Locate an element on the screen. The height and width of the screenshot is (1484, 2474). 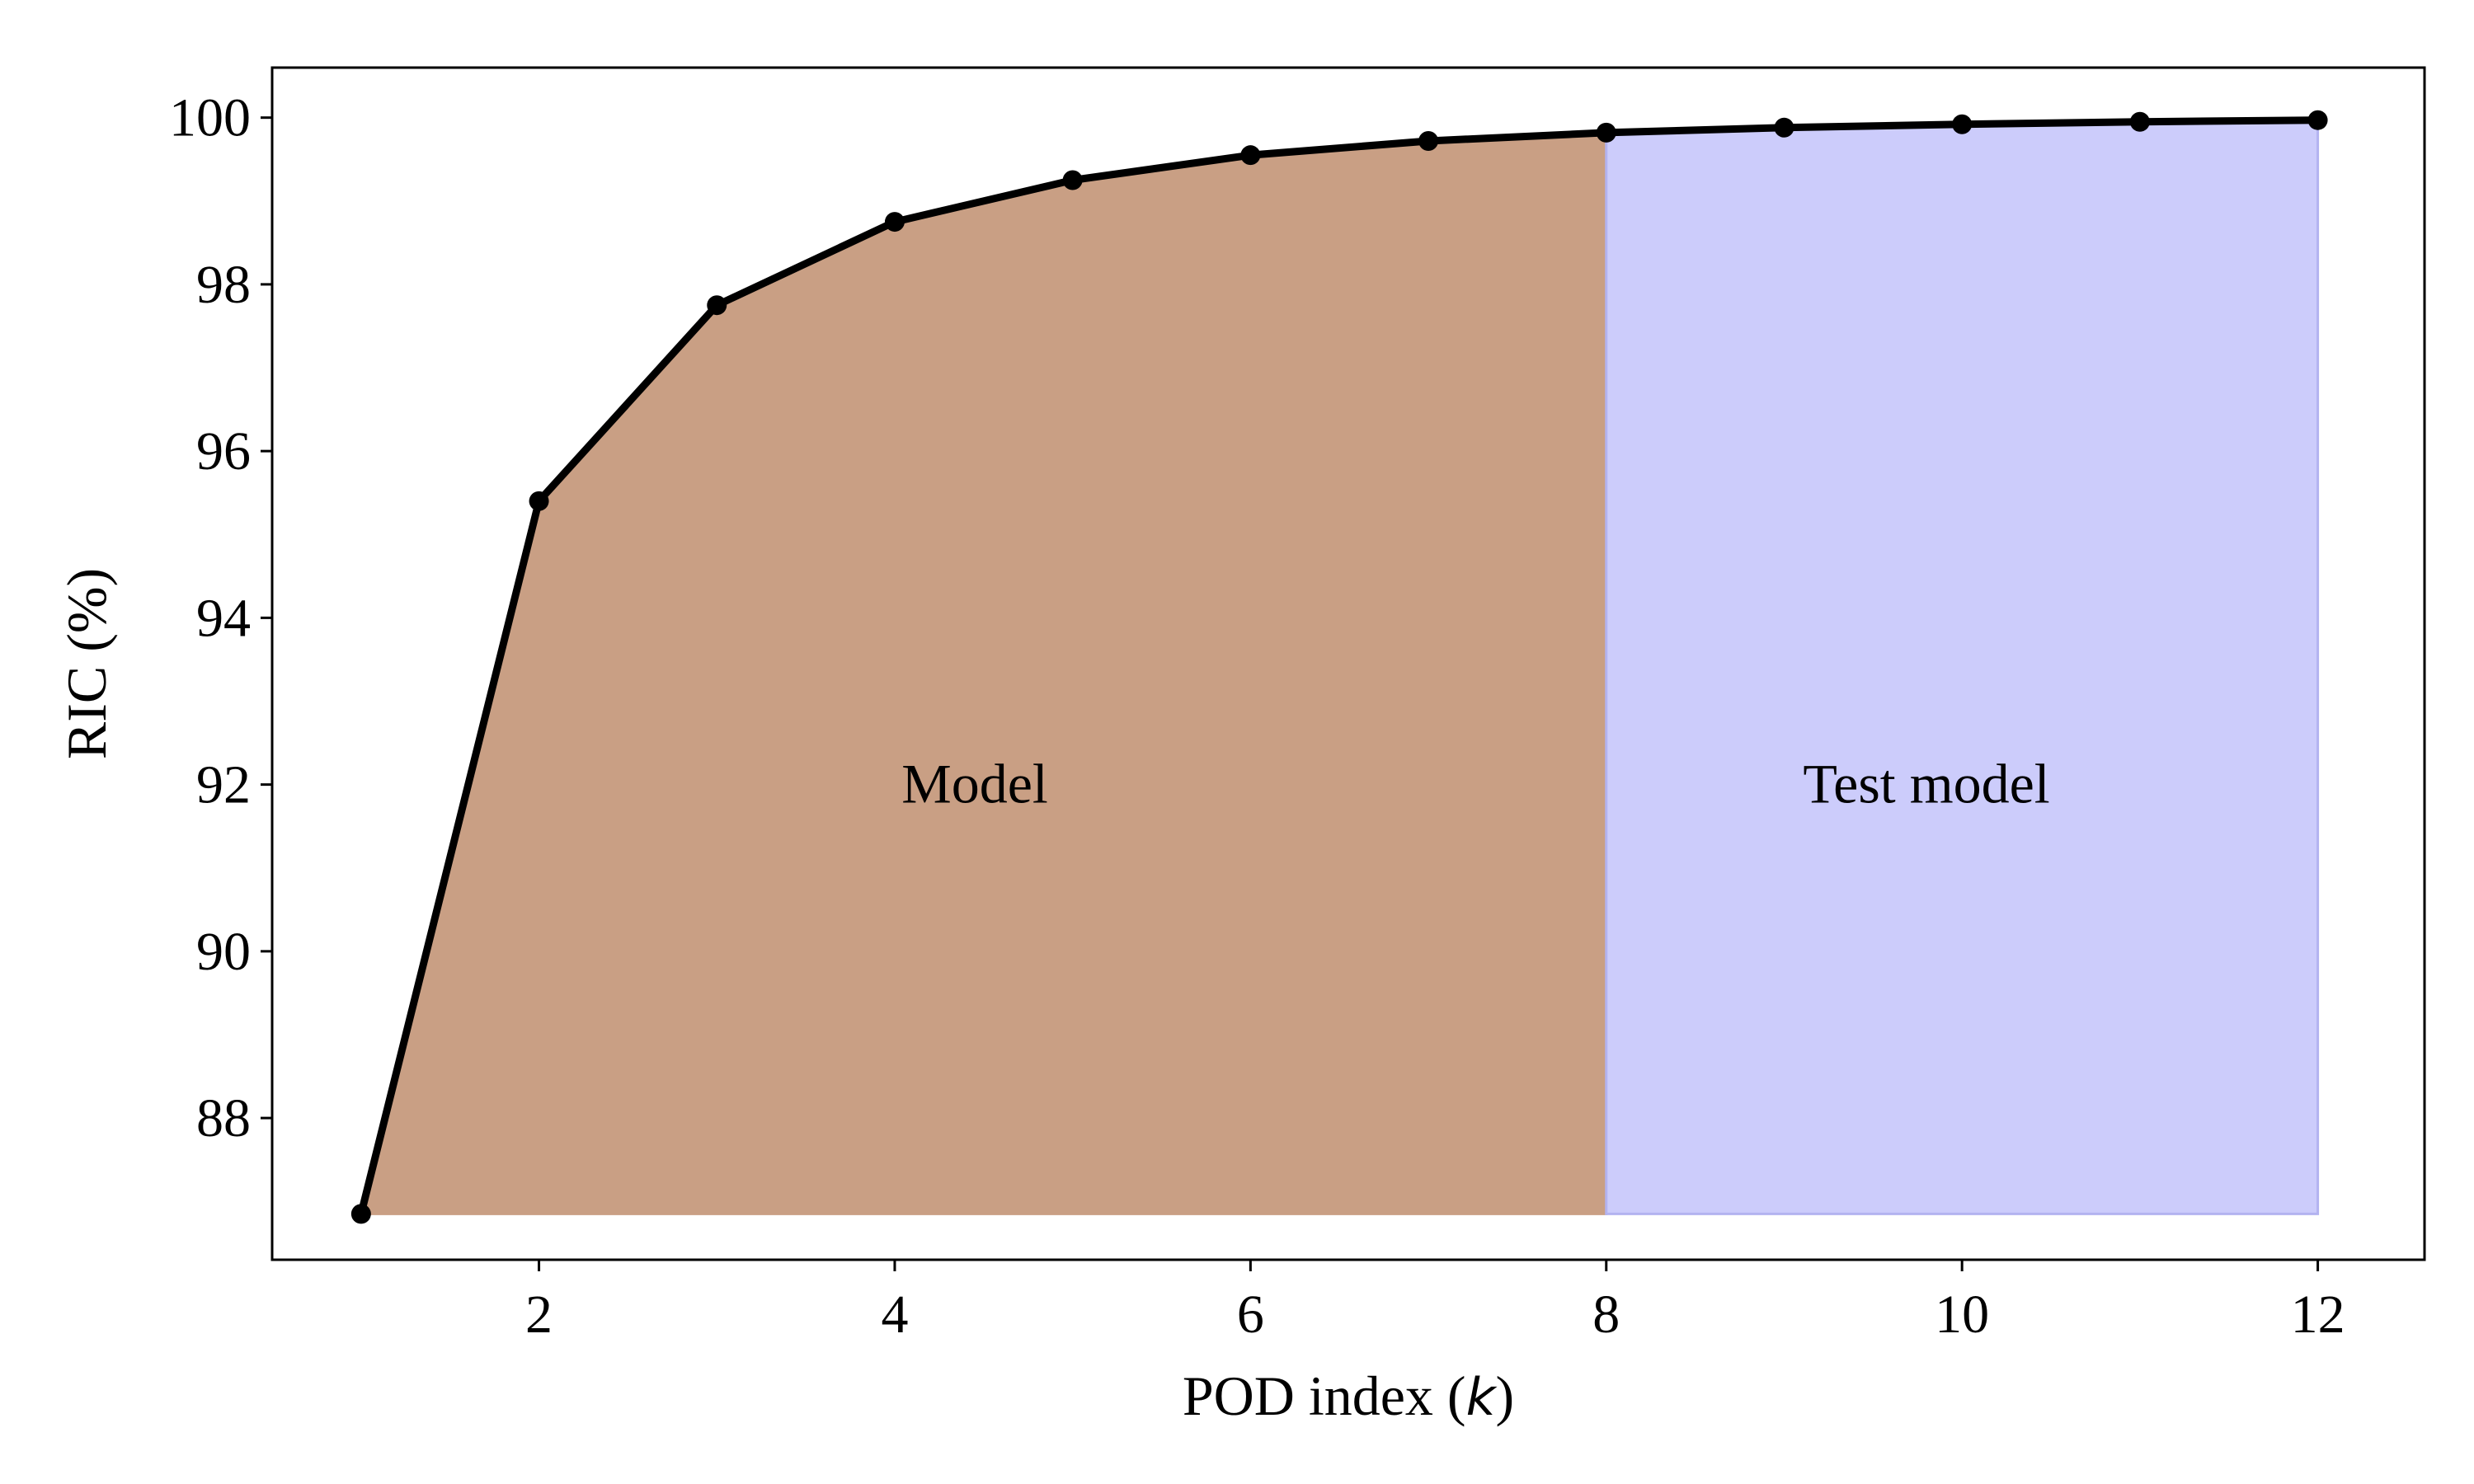
y-tick-label-92: 92 is located at coordinates (223, 785).